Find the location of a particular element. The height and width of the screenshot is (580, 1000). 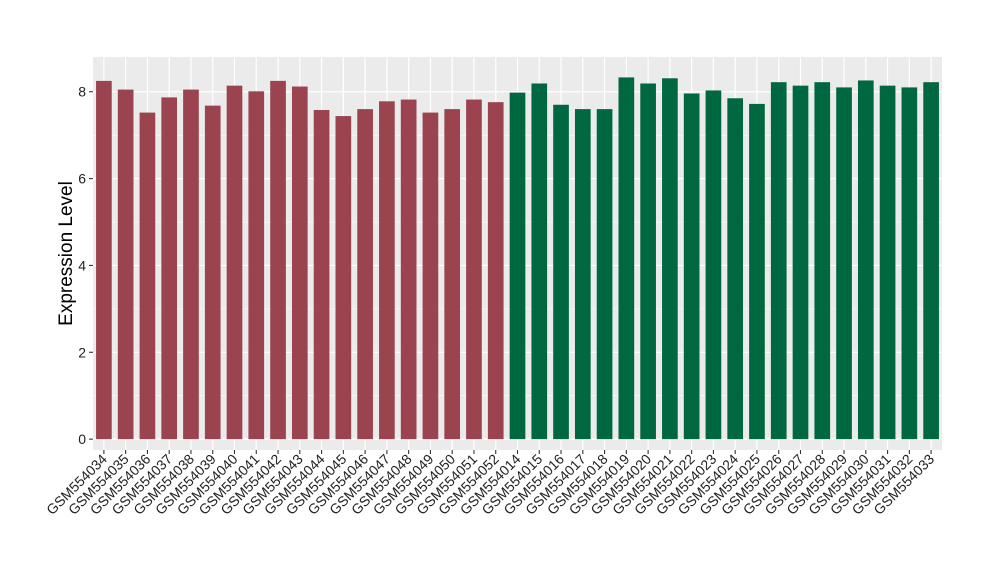

bar-GSM554051 is located at coordinates (474, 269).